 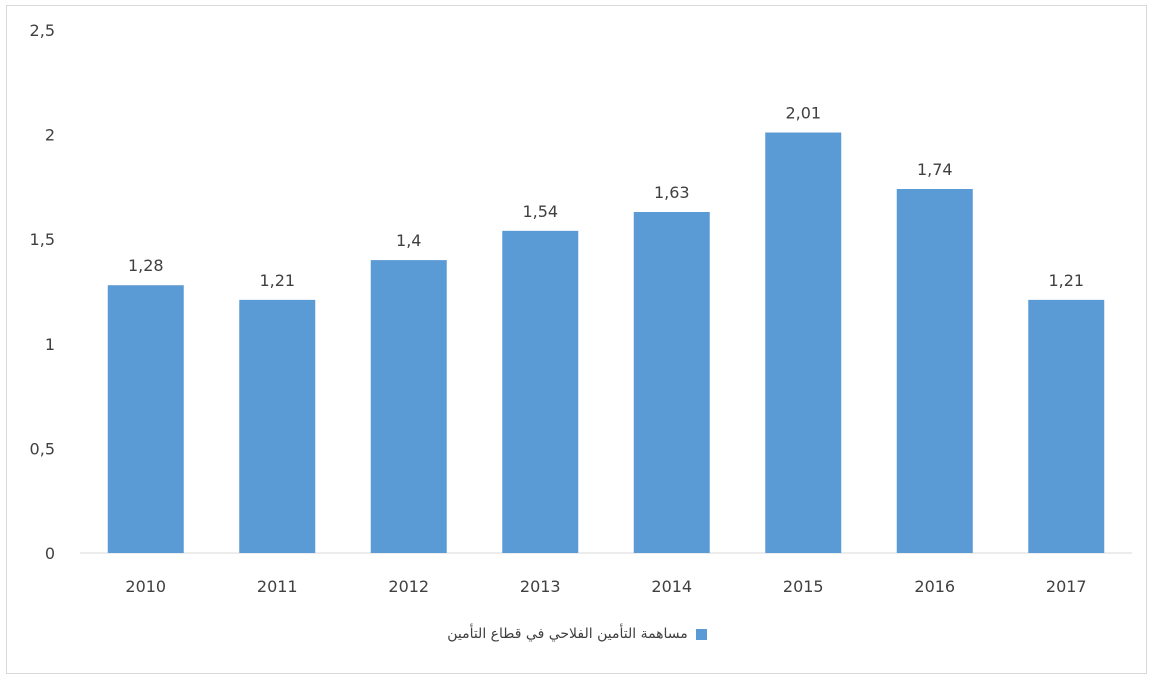 I want to click on legend: مساهمة التأمين الفلاحي في قطاع التأمين, so click(x=577, y=634).